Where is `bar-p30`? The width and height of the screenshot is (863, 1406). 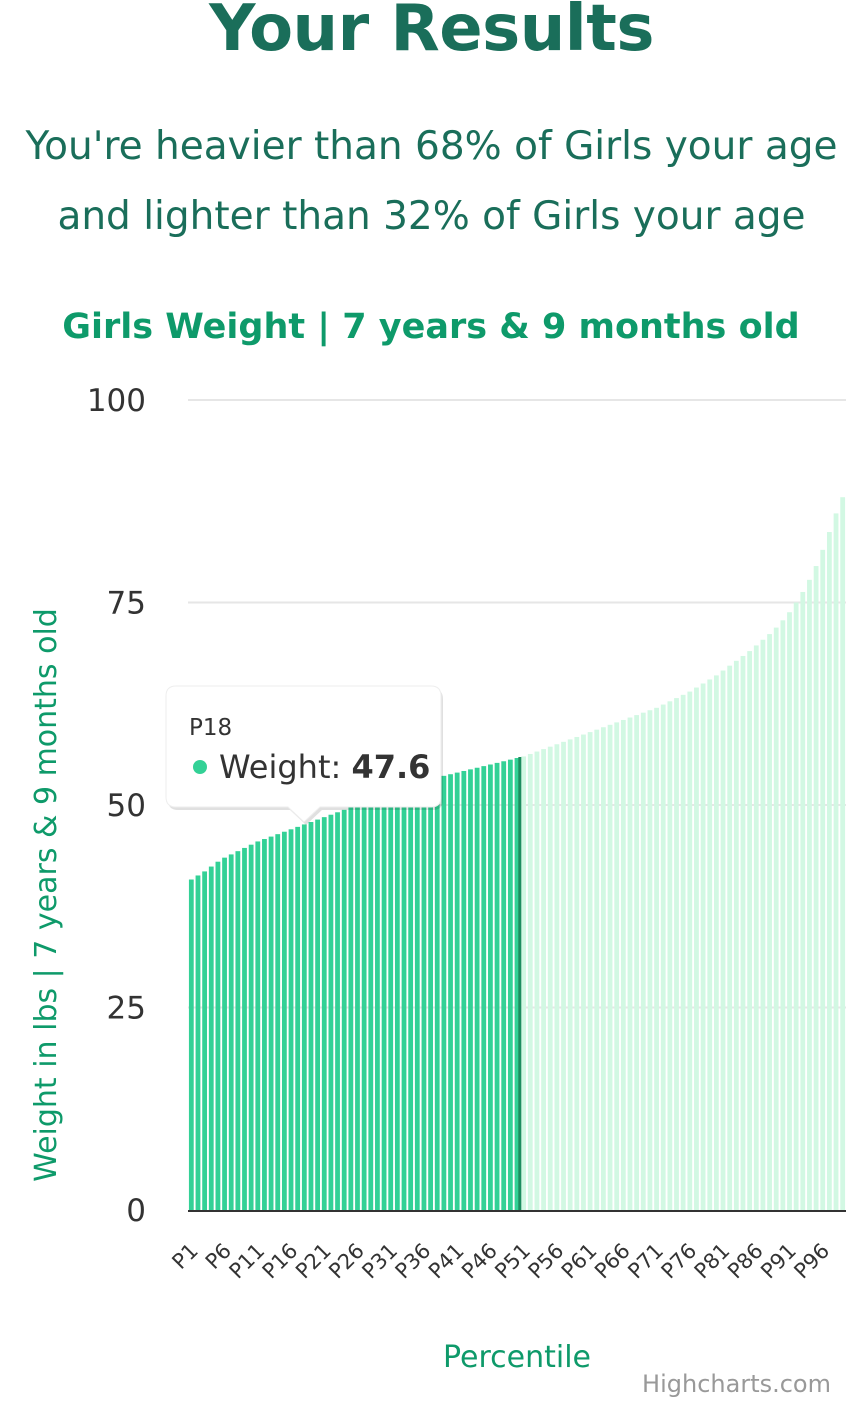
bar-p30 is located at coordinates (384, 1002).